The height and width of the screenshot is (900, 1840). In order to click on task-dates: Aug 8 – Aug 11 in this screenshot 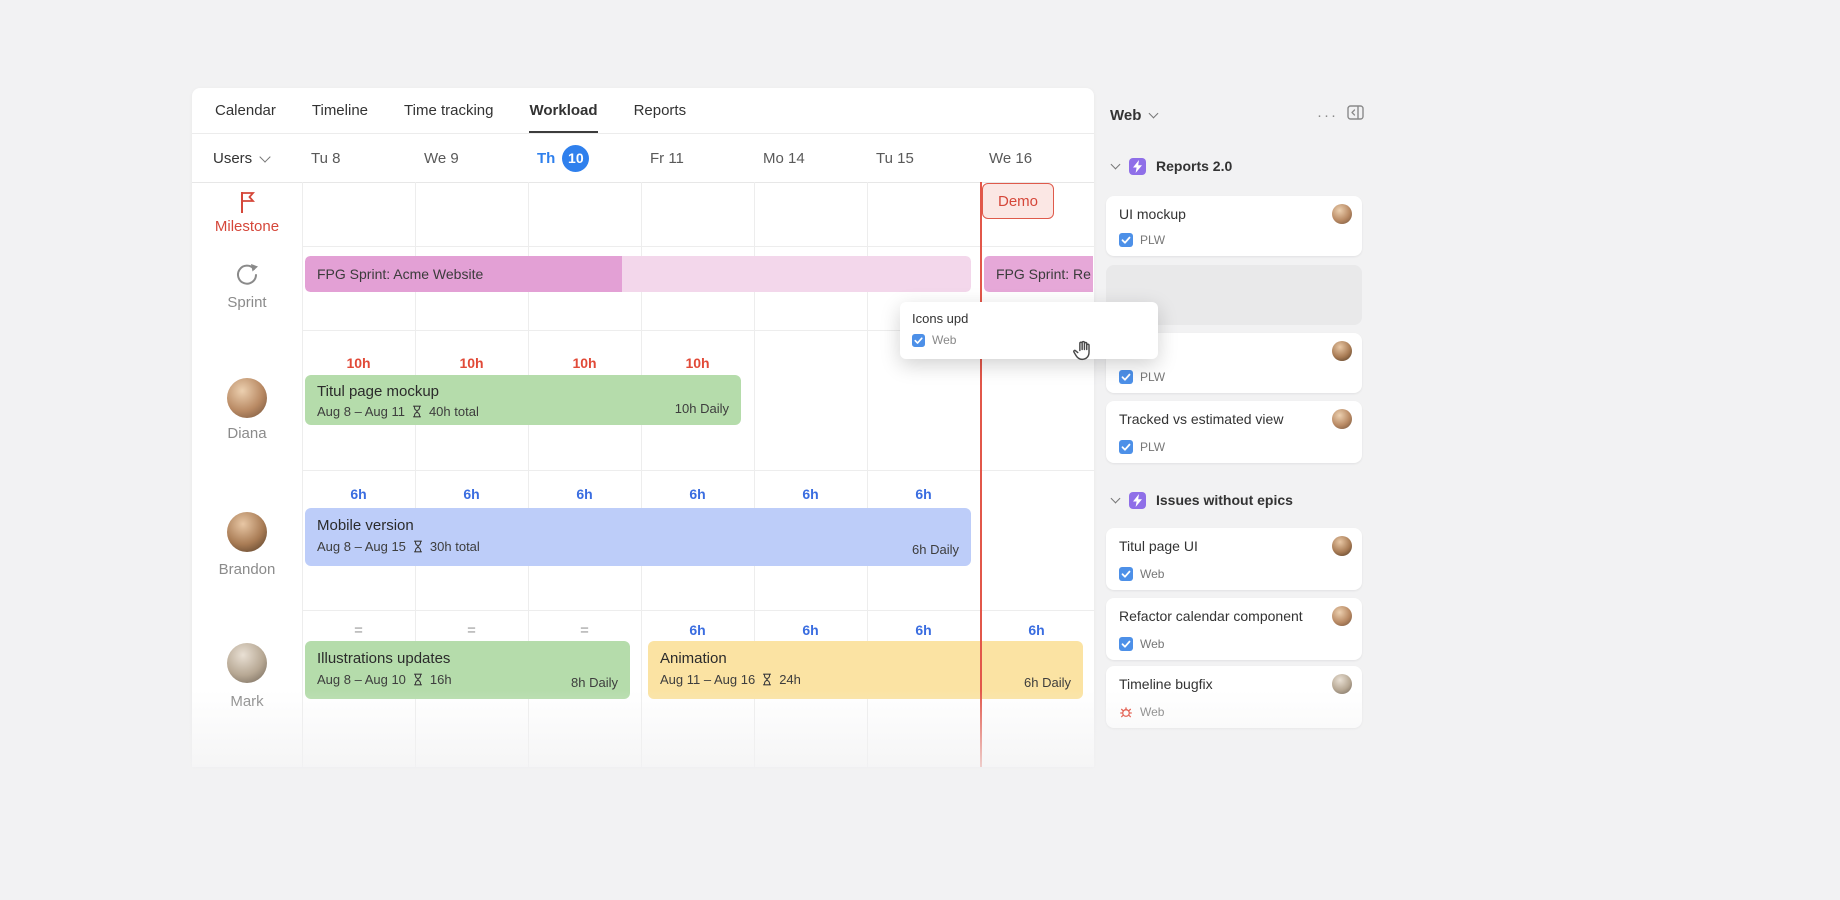, I will do `click(361, 411)`.